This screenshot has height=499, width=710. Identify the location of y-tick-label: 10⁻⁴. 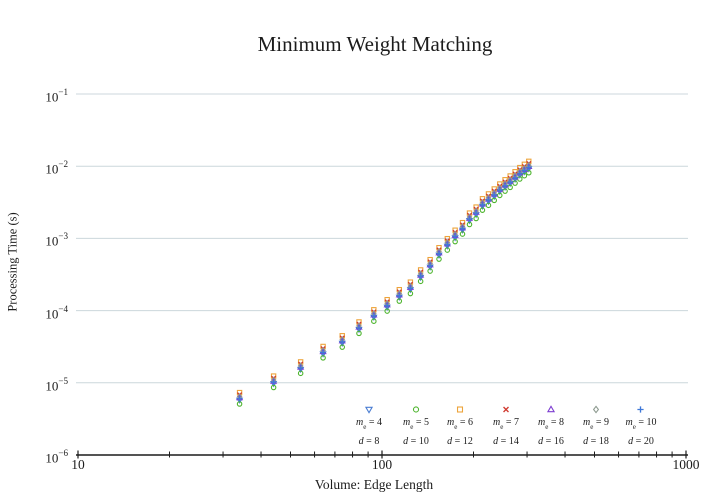
(56, 312).